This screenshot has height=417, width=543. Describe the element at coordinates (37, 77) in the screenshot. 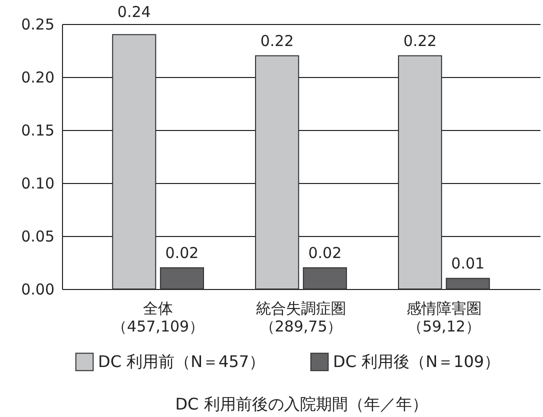

I see `y-tick-label: 0.20` at that location.